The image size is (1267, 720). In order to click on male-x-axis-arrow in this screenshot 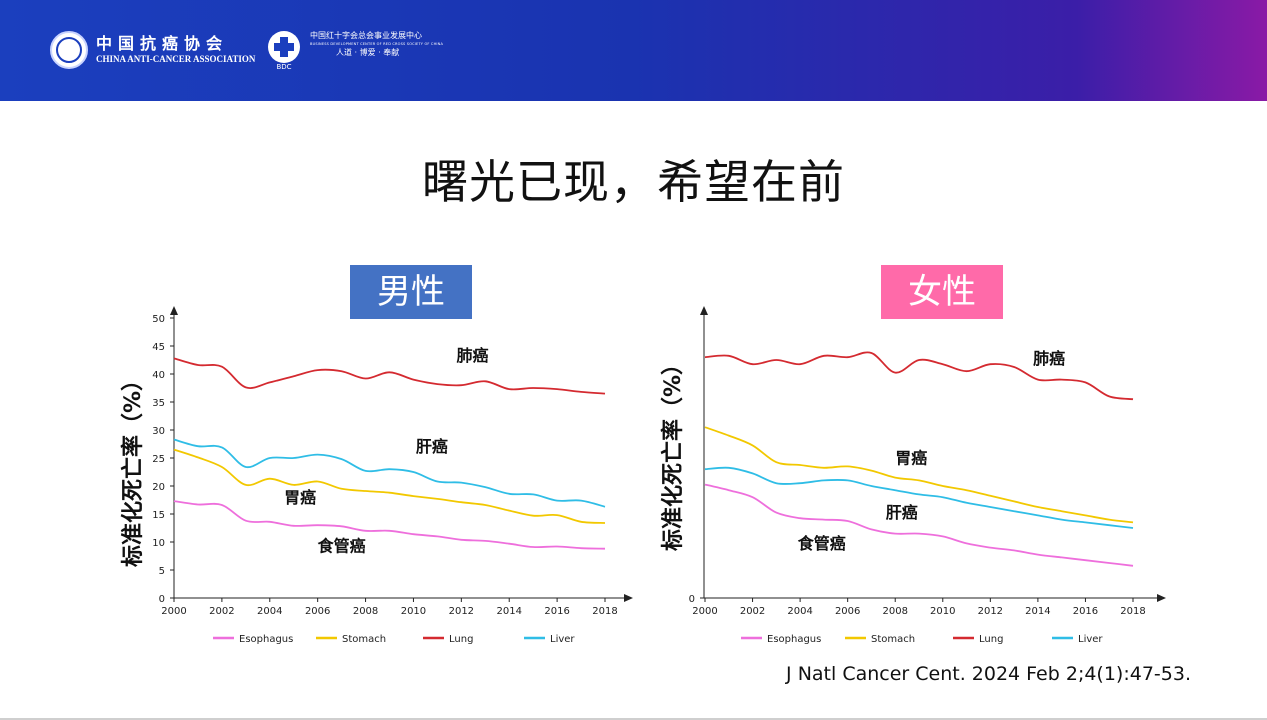, I will do `click(628, 598)`.